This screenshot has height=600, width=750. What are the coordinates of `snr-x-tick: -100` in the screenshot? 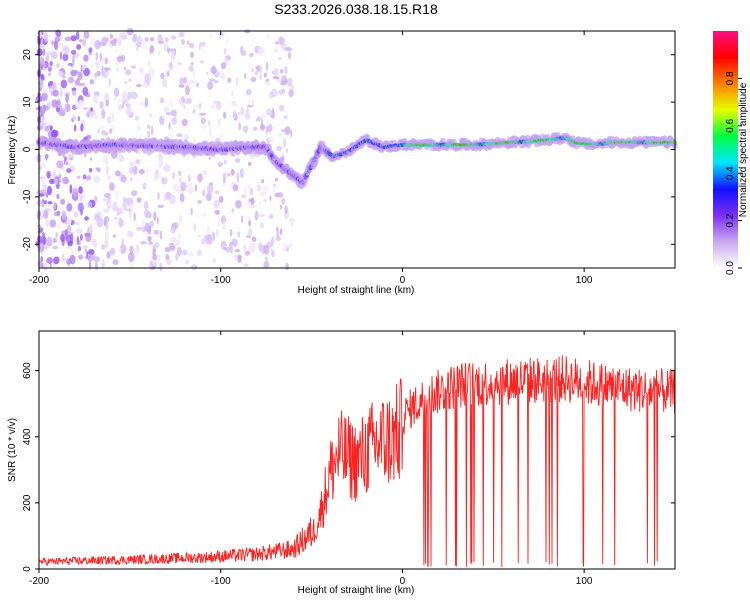 It's located at (221, 459).